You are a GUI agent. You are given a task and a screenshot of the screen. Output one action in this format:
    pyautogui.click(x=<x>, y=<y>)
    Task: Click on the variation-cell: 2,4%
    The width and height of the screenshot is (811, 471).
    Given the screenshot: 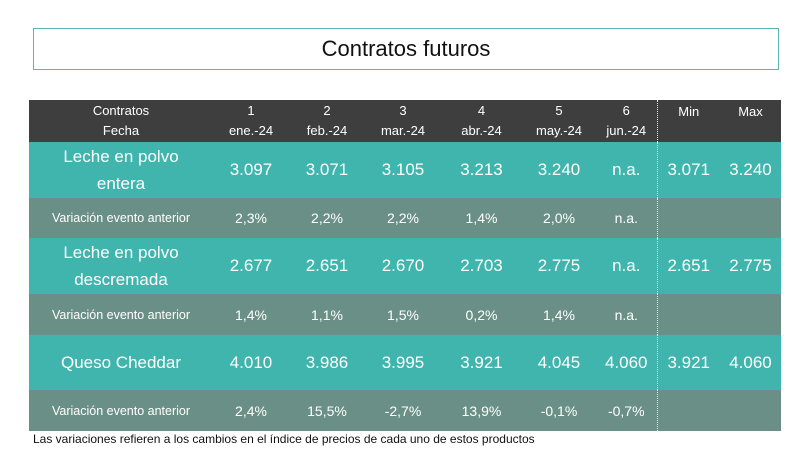 What is the action you would take?
    pyautogui.click(x=251, y=410)
    